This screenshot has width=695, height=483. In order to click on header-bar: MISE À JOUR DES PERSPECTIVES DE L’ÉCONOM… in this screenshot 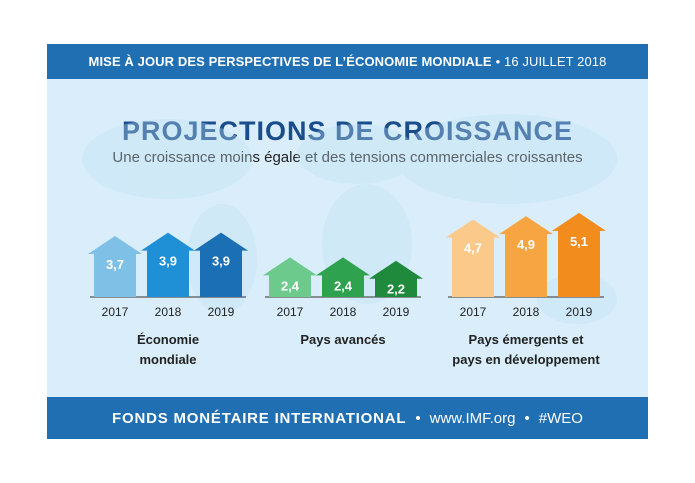, I will do `click(347, 61)`.